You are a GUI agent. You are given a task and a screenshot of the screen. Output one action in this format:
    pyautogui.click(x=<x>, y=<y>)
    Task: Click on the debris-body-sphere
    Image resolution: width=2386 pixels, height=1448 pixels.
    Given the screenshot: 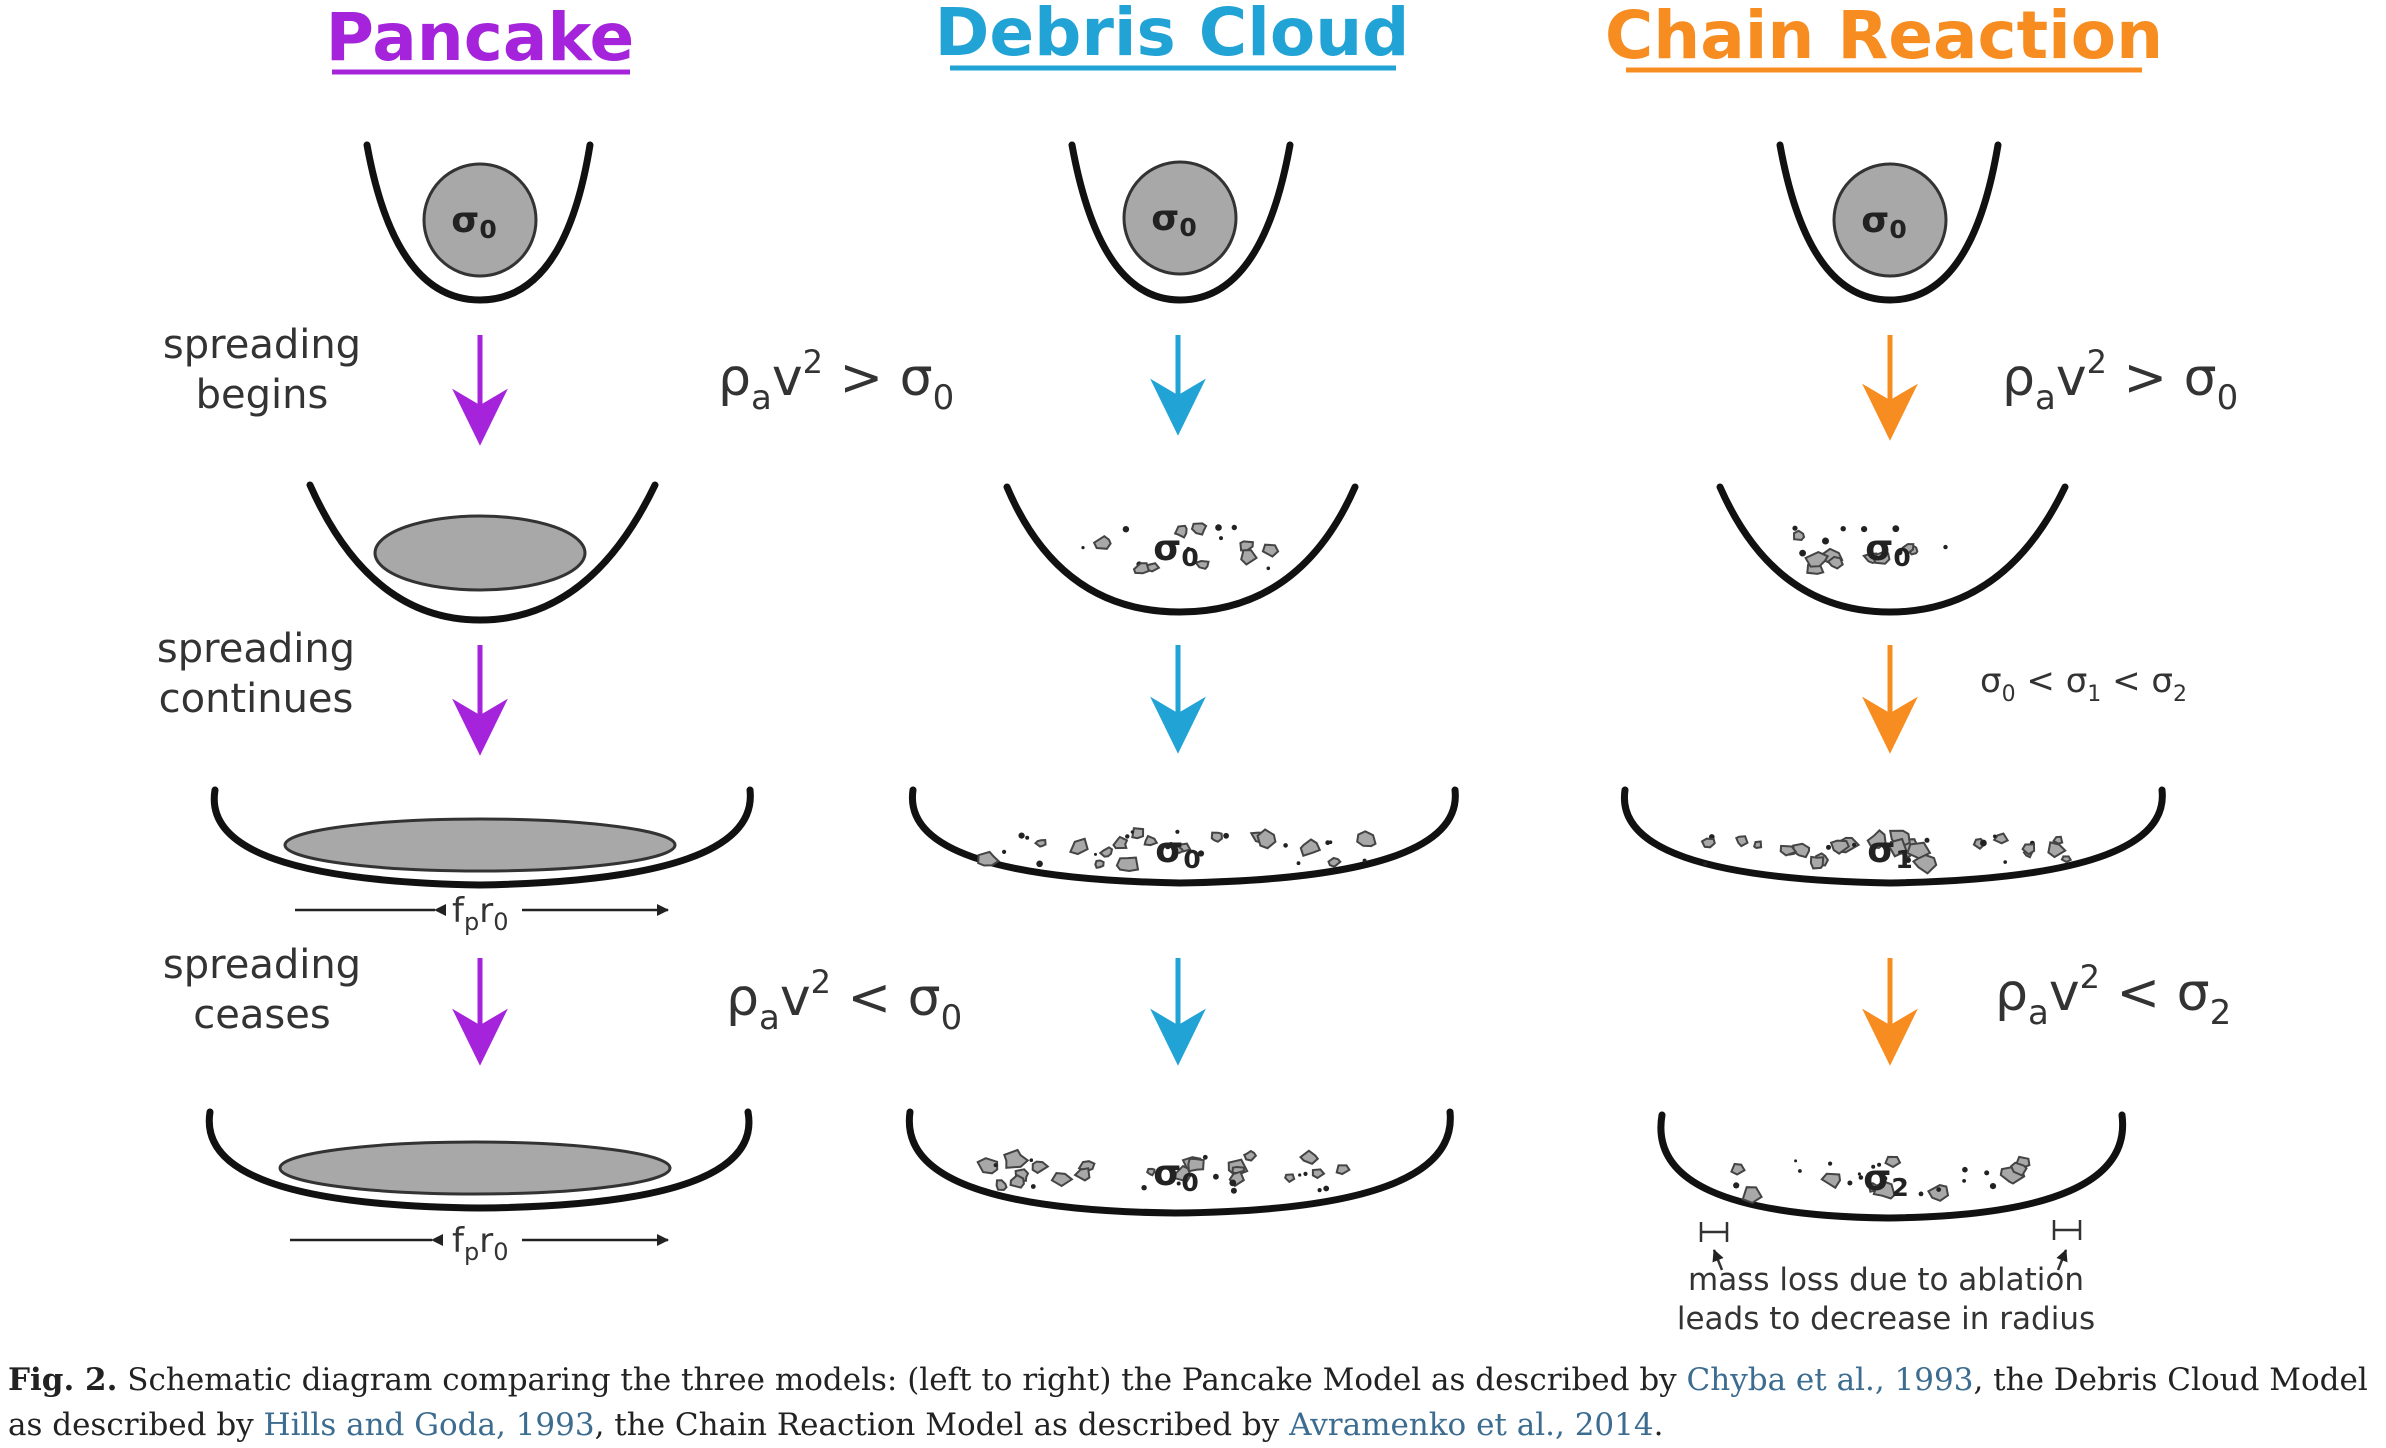 What is the action you would take?
    pyautogui.click(x=1180, y=218)
    